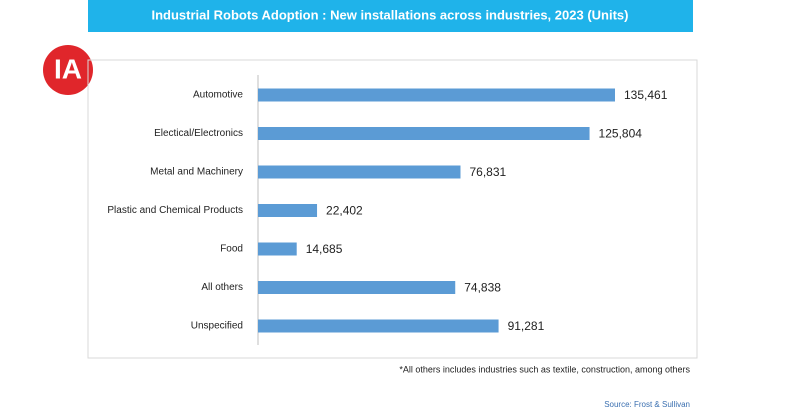 Image resolution: width=800 pixels, height=419 pixels. Describe the element at coordinates (324, 249) in the screenshot. I see `data-label: 14,685` at that location.